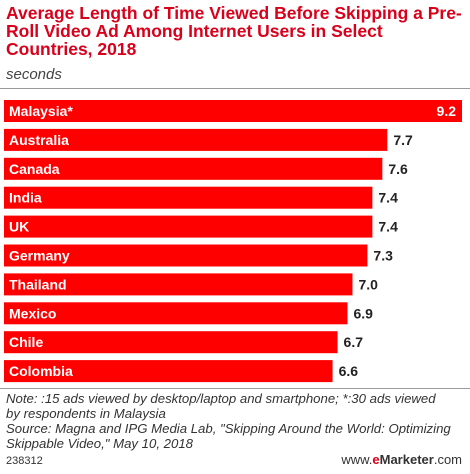 Image resolution: width=470 pixels, height=474 pixels. What do you see at coordinates (188, 197) in the screenshot?
I see `bar-india` at bounding box center [188, 197].